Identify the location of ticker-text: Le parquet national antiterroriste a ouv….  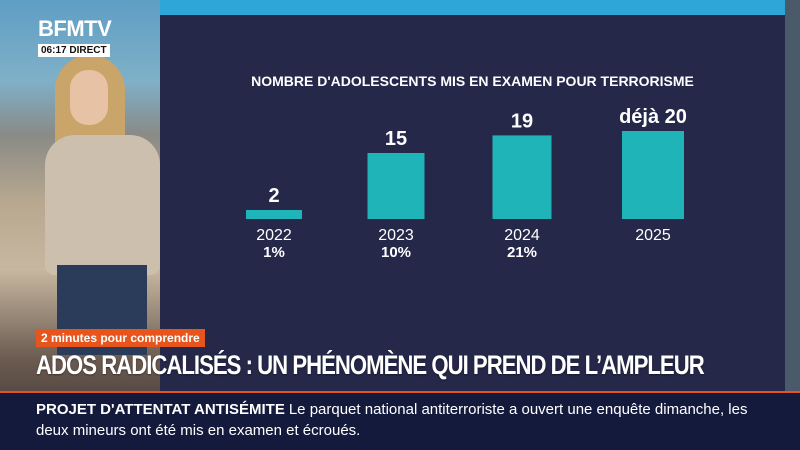
(392, 420).